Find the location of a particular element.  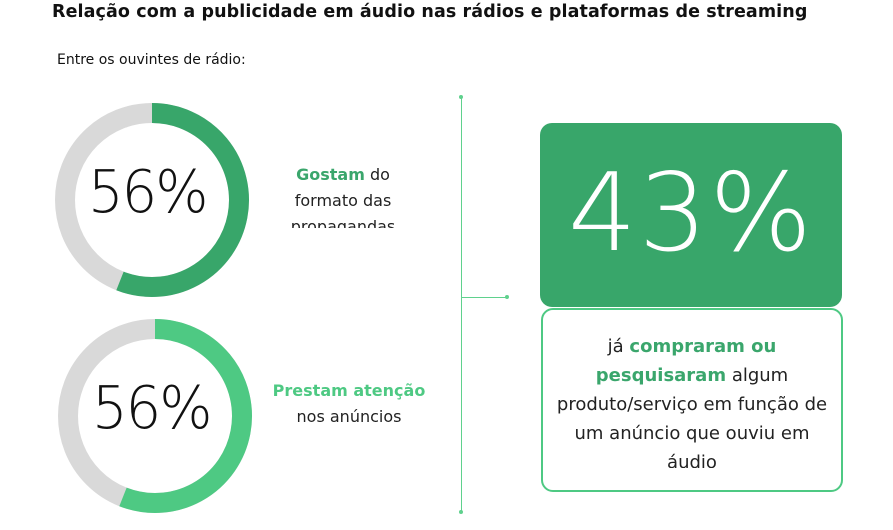

donut1-caption-line2: formato das is located at coordinates (343, 200).